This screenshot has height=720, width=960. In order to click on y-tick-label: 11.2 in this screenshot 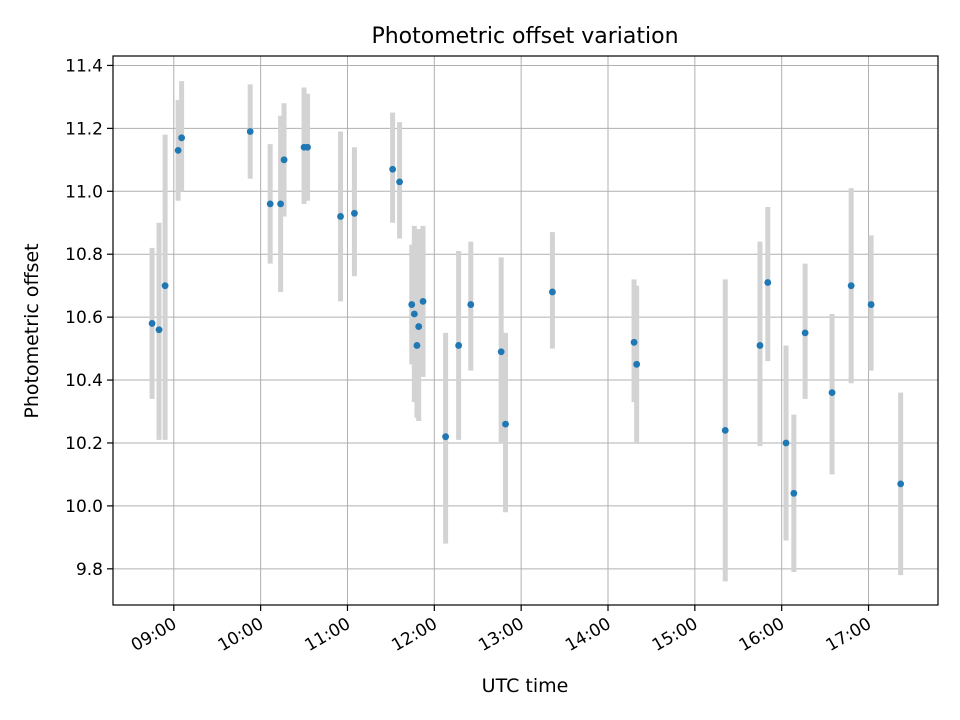, I will do `click(84, 129)`.